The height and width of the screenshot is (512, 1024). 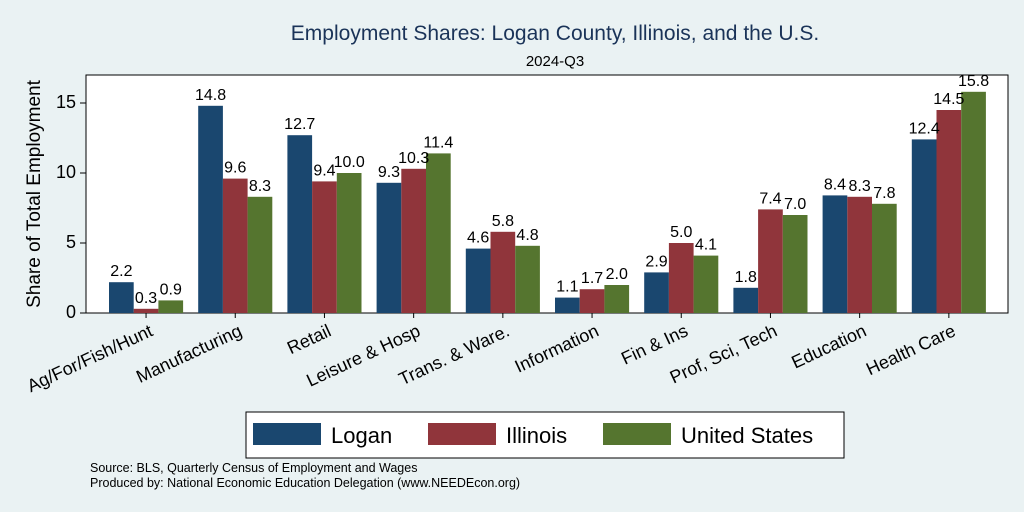 What do you see at coordinates (299, 124) in the screenshot?
I see `data-label-logan-retail: 12.7` at bounding box center [299, 124].